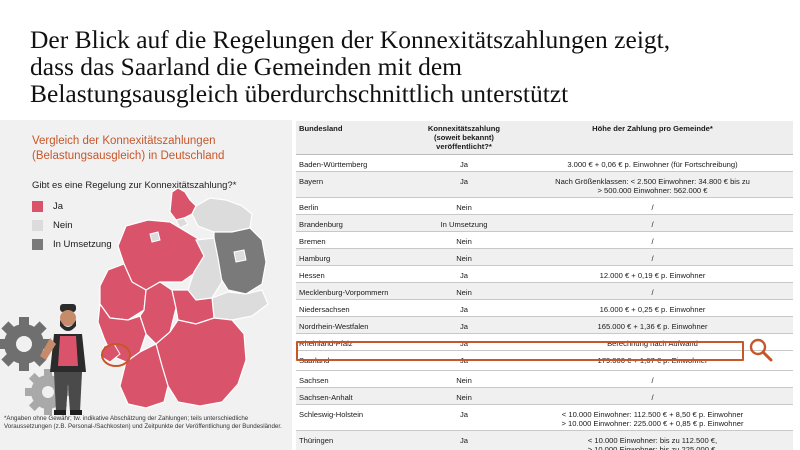  What do you see at coordinates (25, 344) in the screenshot?
I see `gear-icon` at bounding box center [25, 344].